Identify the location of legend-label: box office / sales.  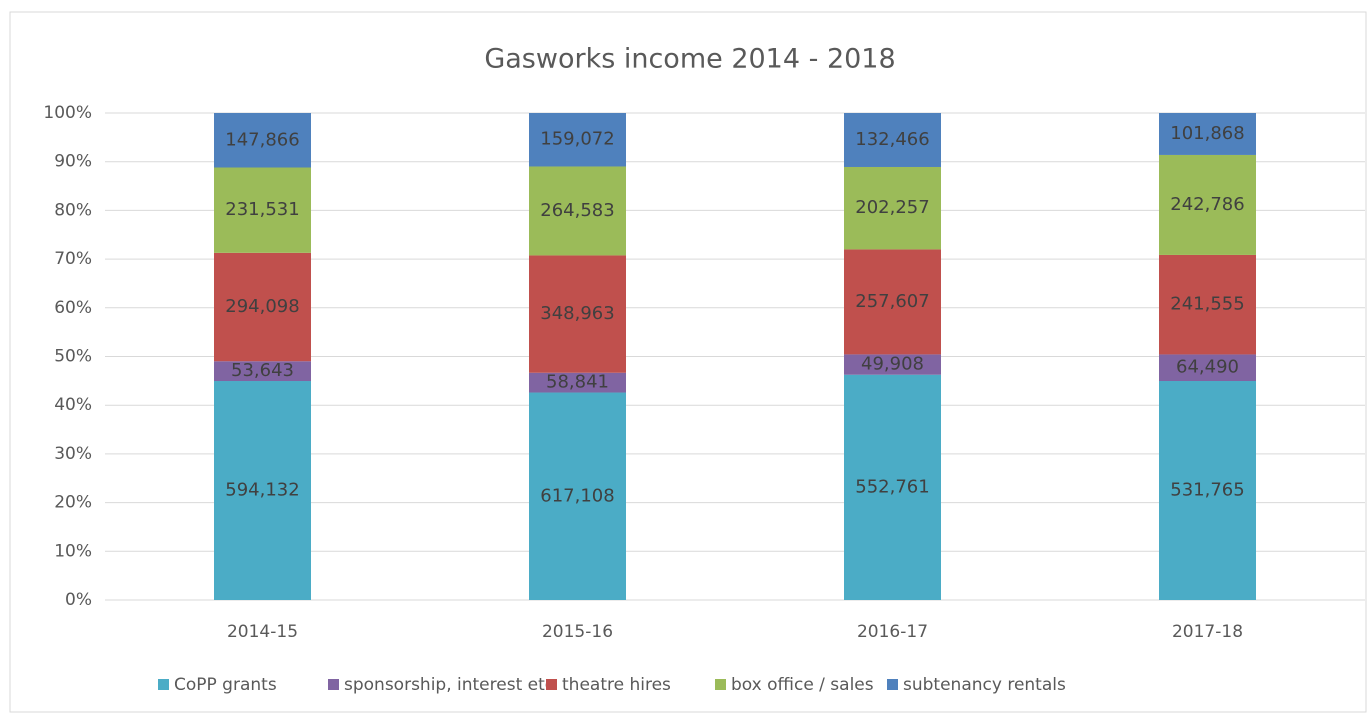
(802, 685).